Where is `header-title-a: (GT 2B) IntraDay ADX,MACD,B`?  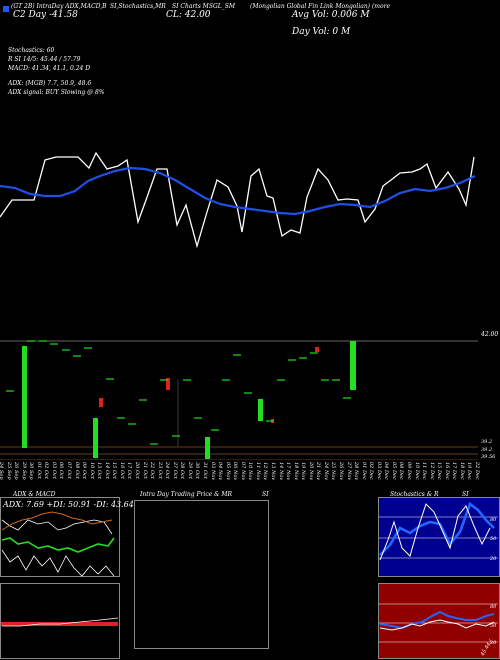
header-title-a: (GT 2B) IntraDay ADX,MACD,B is located at coordinates (59, 6).